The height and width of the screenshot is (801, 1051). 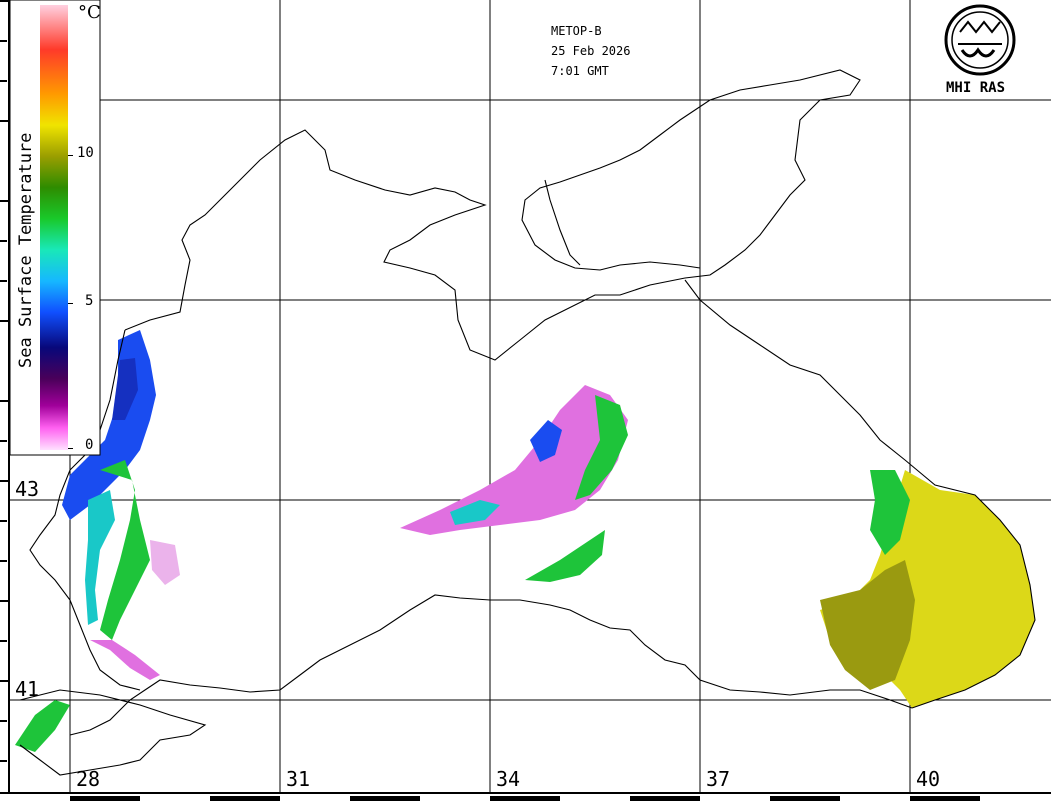 What do you see at coordinates (525, 796) in the screenshot?
I see `bottom-scale-bar` at bounding box center [525, 796].